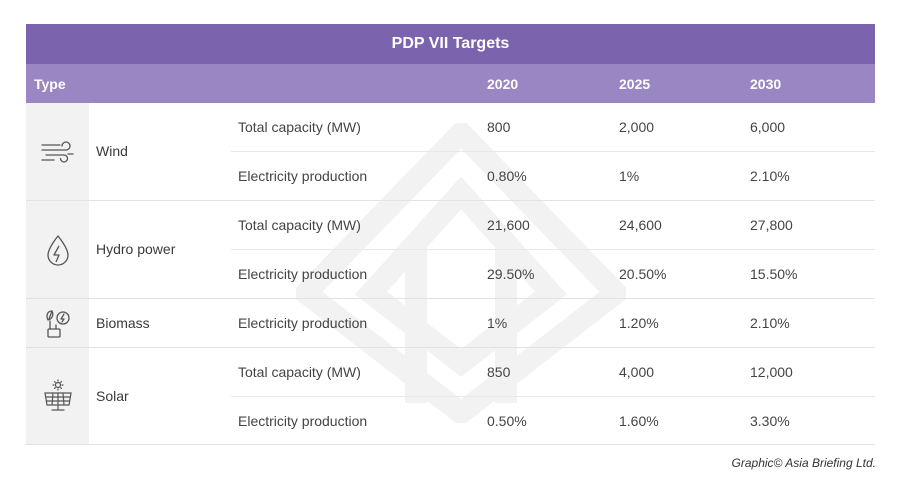 Image resolution: width=900 pixels, height=489 pixels. What do you see at coordinates (768, 127) in the screenshot?
I see `value-2030: 6,000` at bounding box center [768, 127].